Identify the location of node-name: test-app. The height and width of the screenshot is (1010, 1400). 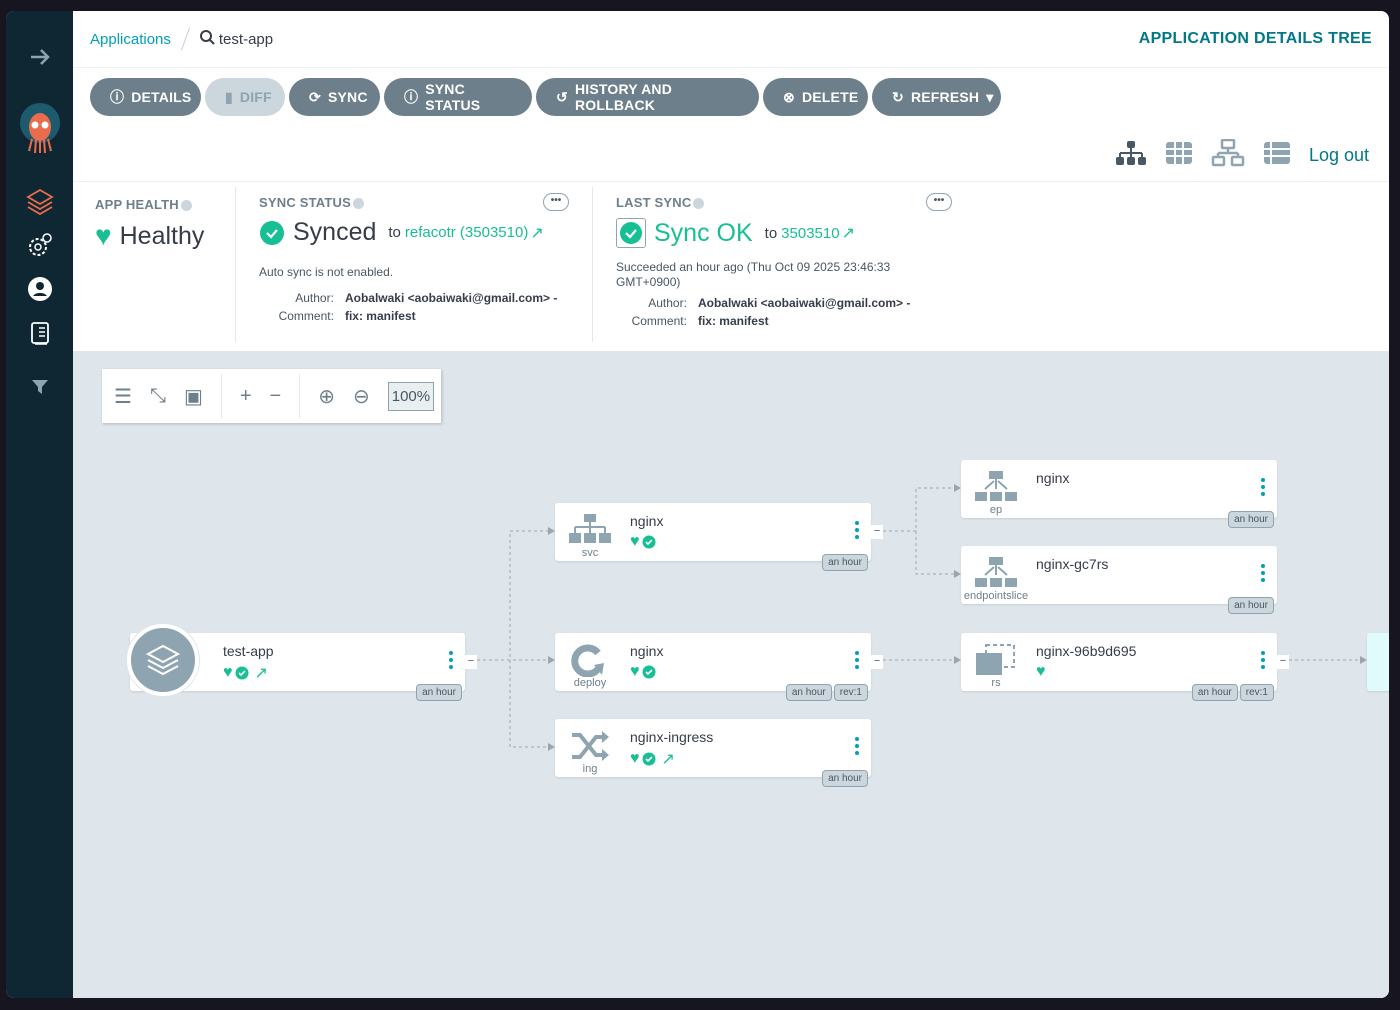
(248, 651).